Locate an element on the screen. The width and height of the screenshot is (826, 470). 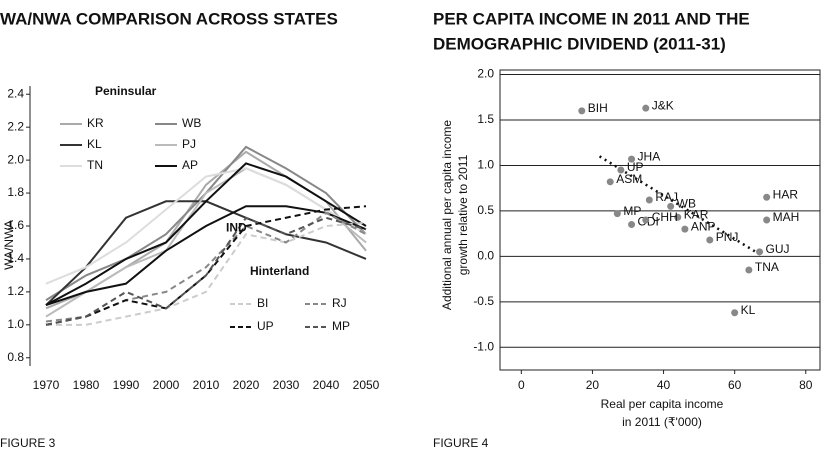
x-tick-label: 2050 is located at coordinates (366, 385).